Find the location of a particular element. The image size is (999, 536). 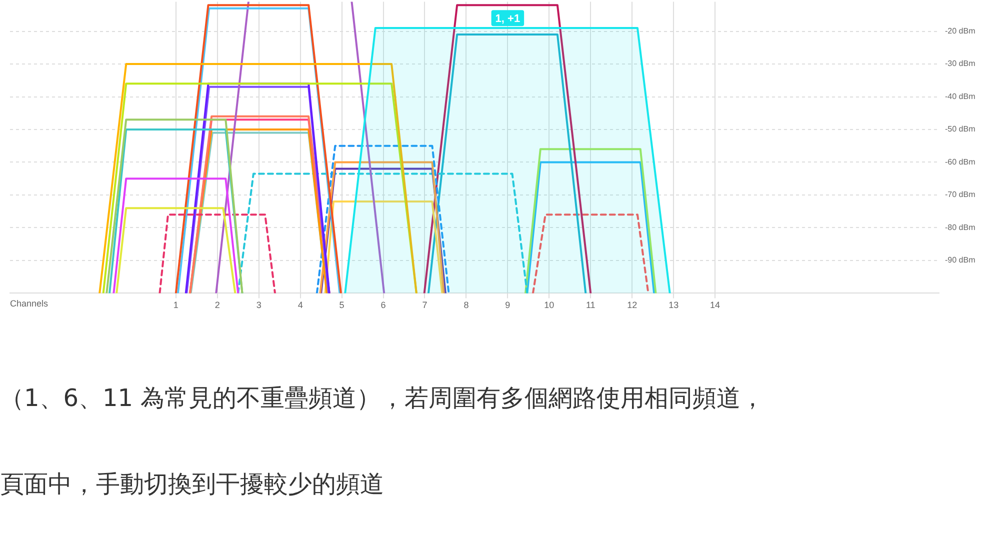

x-axis-title: Channels is located at coordinates (29, 303).